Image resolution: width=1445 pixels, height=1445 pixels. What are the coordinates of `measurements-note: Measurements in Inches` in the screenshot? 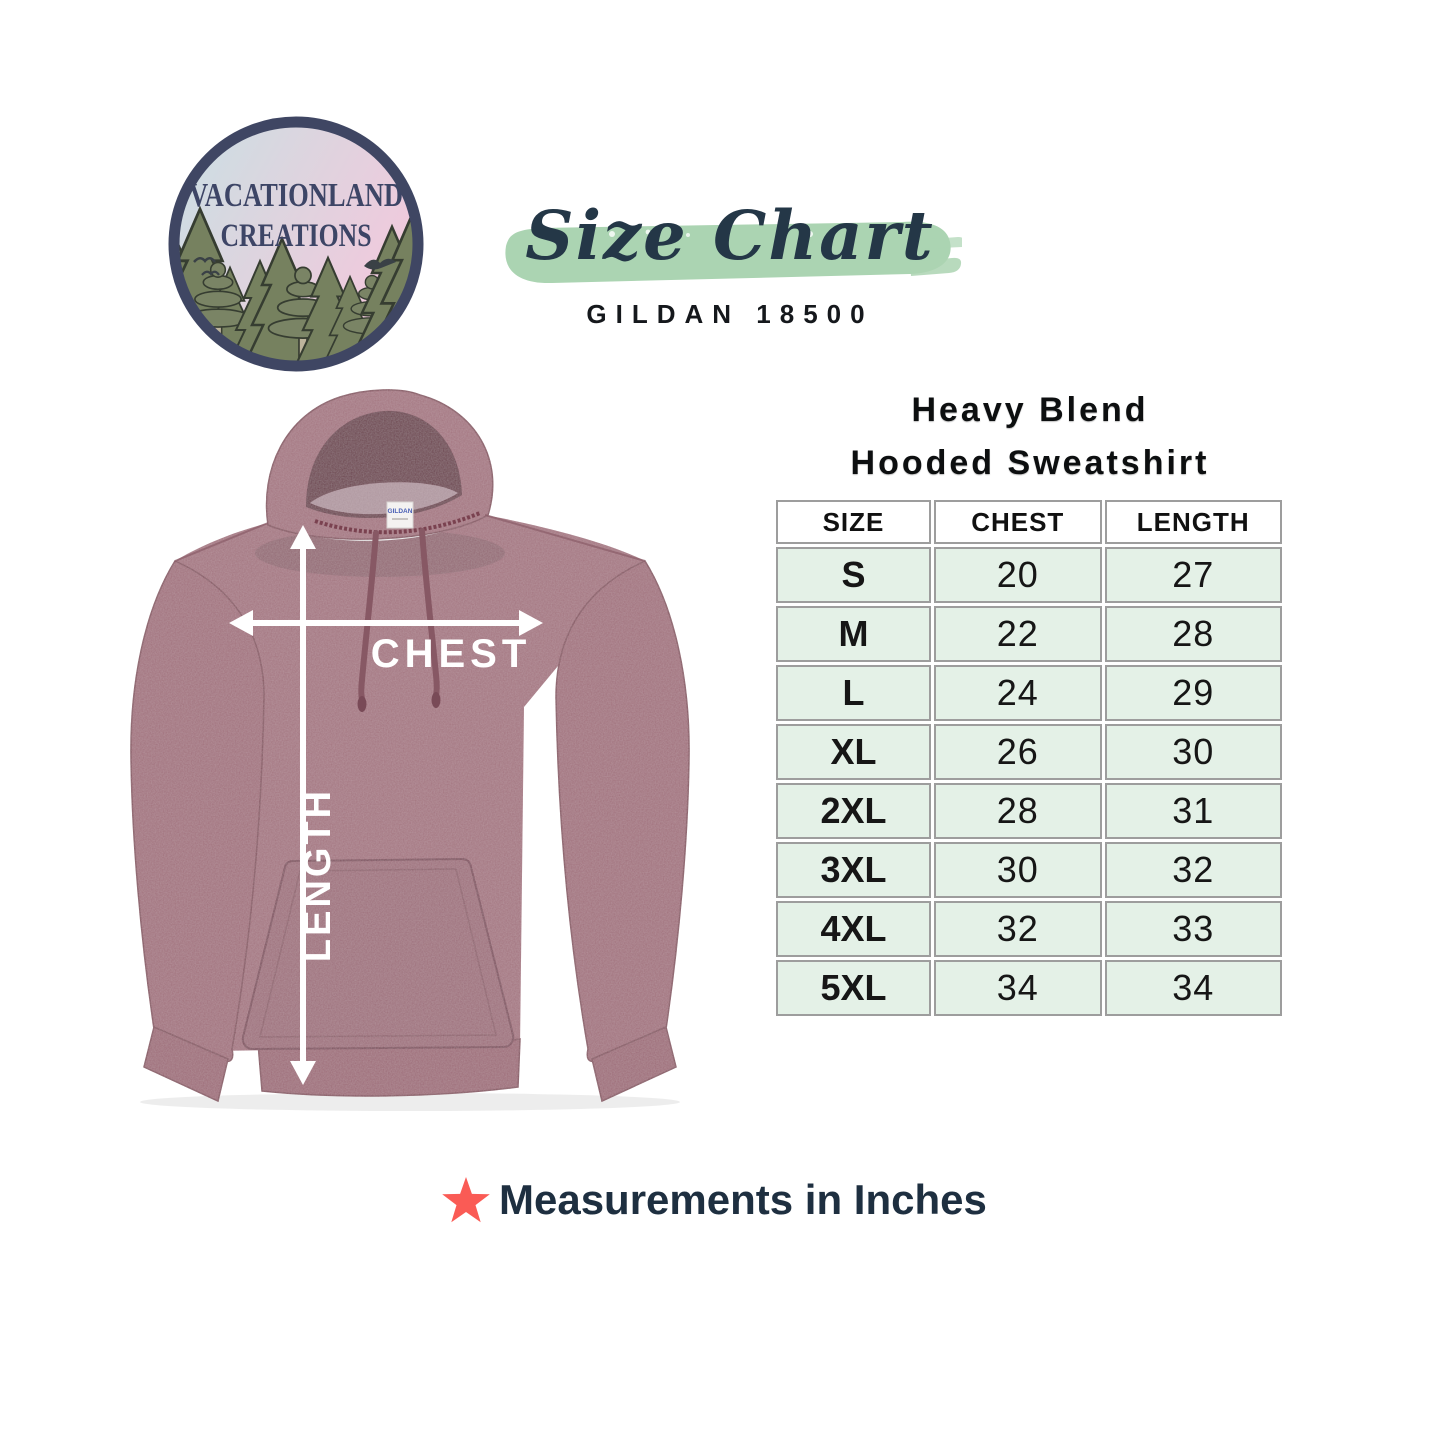 It's located at (743, 1199).